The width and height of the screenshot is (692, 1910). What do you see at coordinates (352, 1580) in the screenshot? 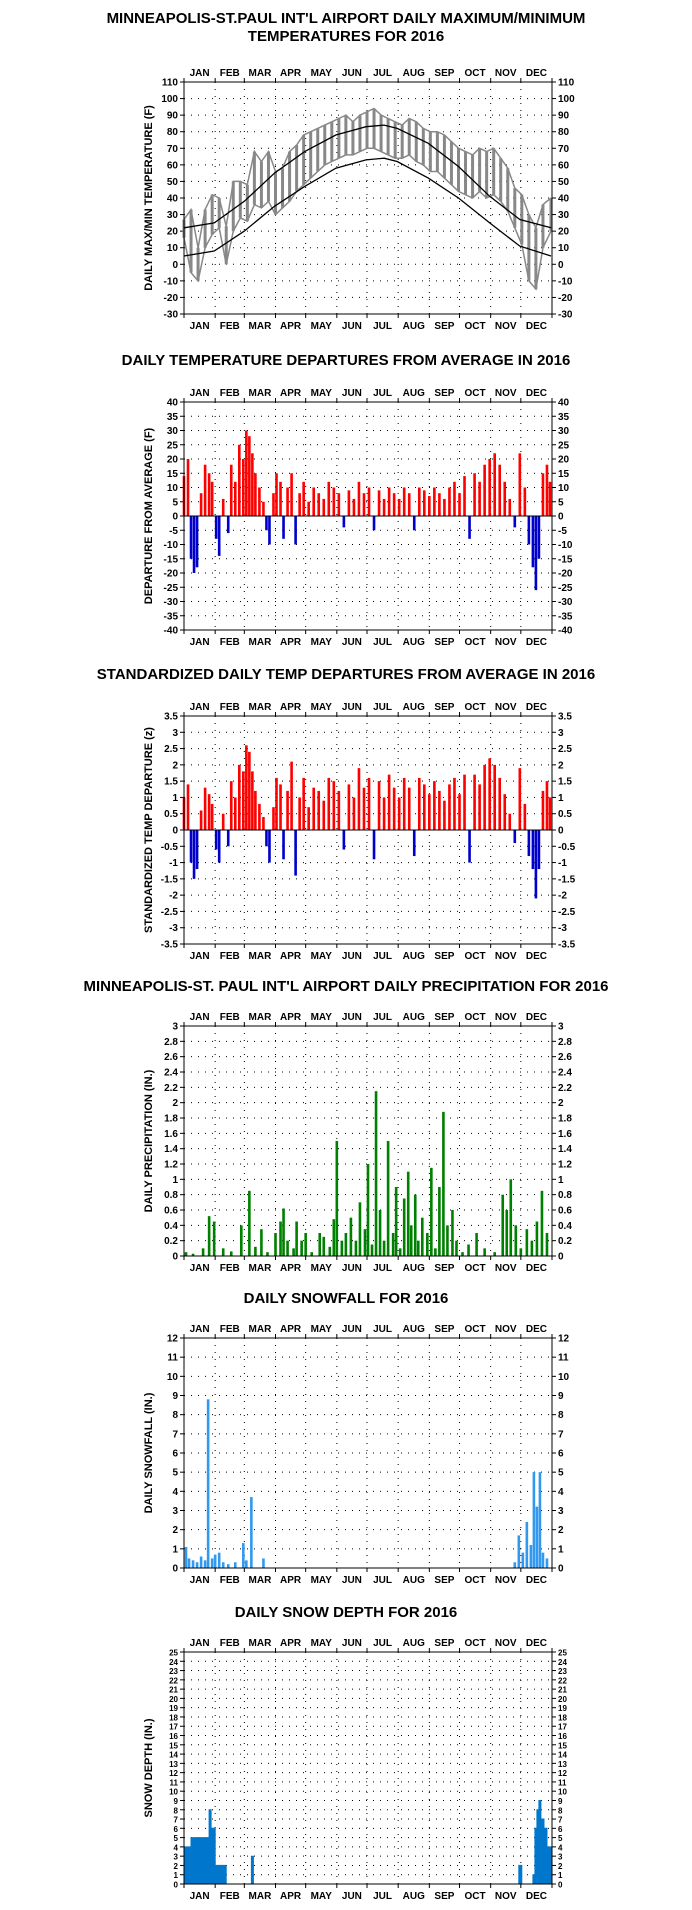
I see `x-tick-label-bottom: JUN` at bounding box center [352, 1580].